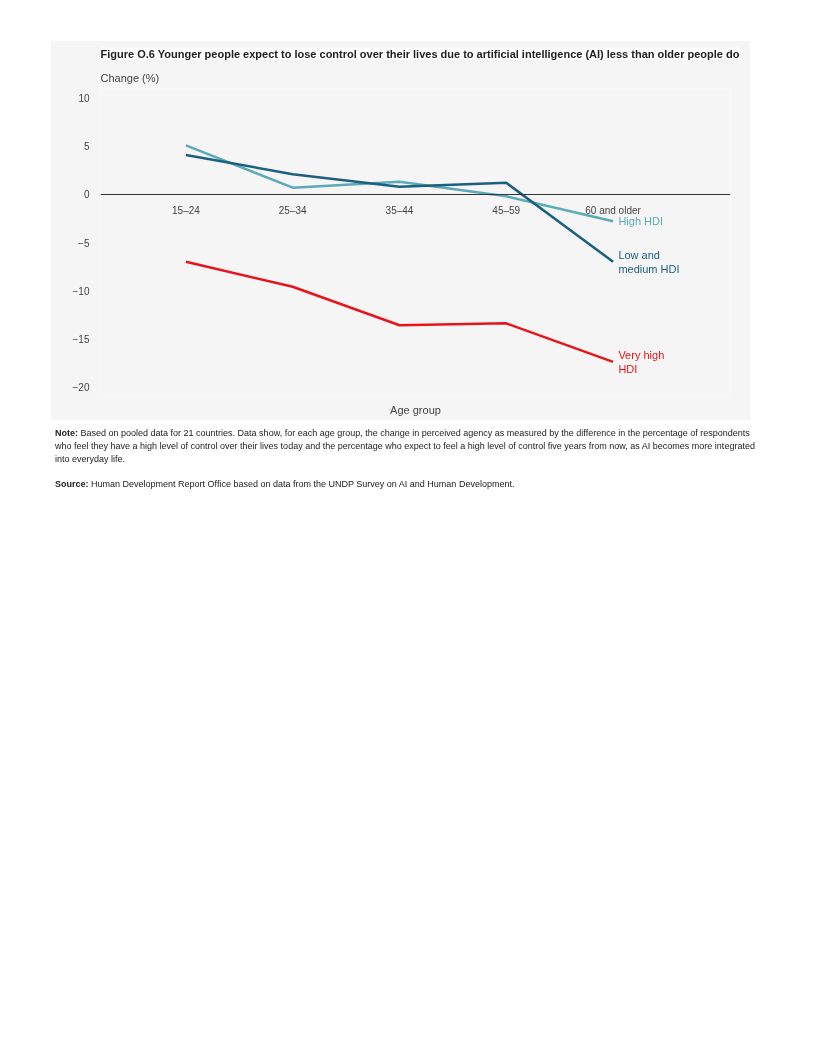 This screenshot has width=816, height=1056. I want to click on x-tick-label: 60 and older, so click(613, 211).